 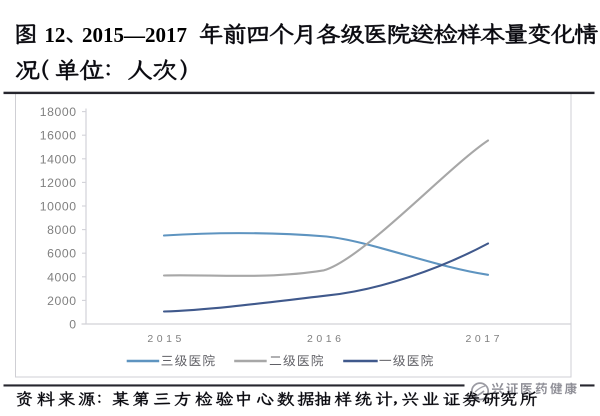 I want to click on svg-text: 2015—2017, so click(x=134, y=35).